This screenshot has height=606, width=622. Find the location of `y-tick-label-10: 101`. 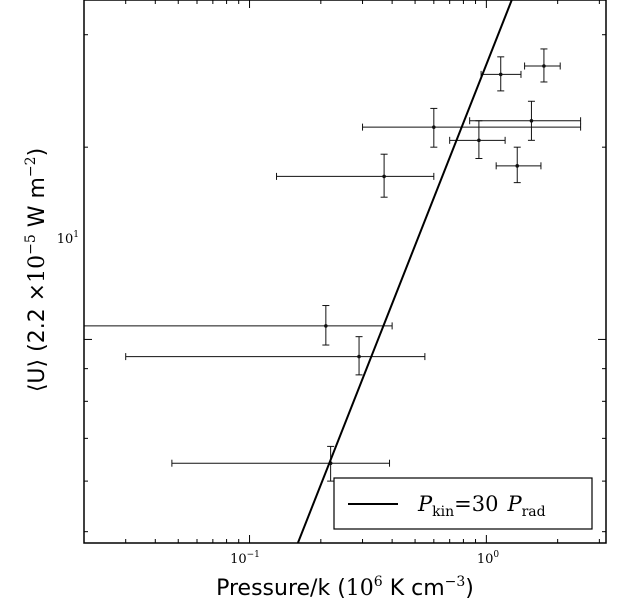

y-tick-label-10: 101 is located at coordinates (68, 238).